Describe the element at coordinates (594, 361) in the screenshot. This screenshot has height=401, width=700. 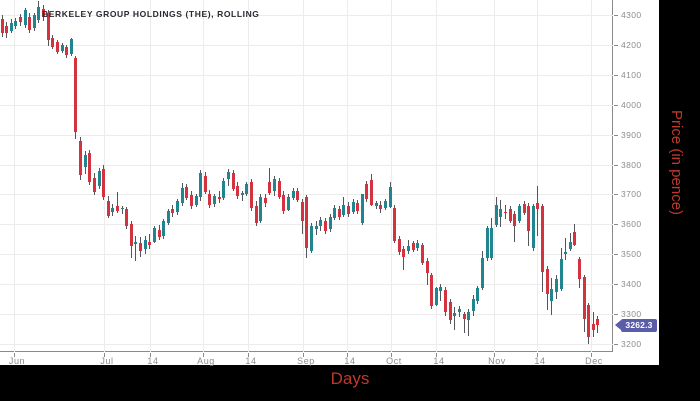
I see `x-tick-label: Dec` at that location.